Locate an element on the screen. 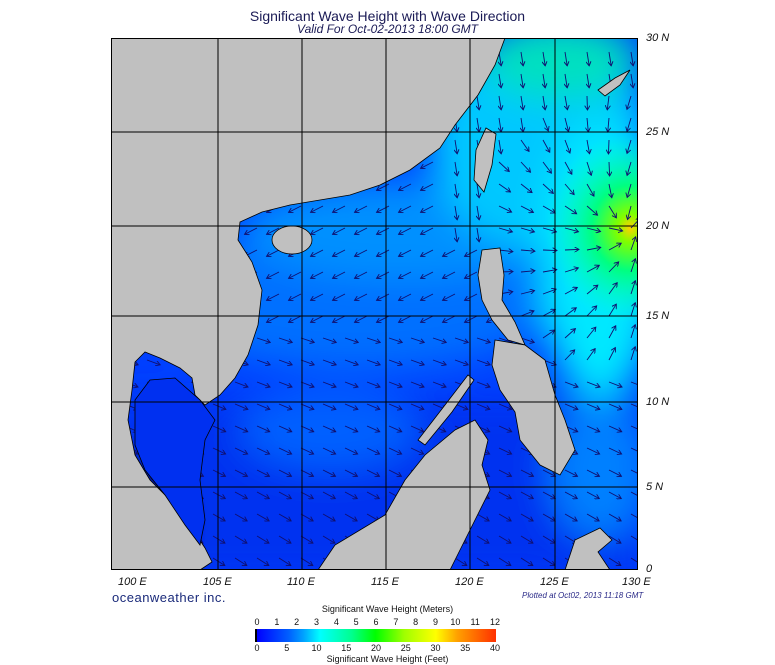 Image resolution: width=775 pixels, height=665 pixels. gulf-of-thailand is located at coordinates (175, 461).